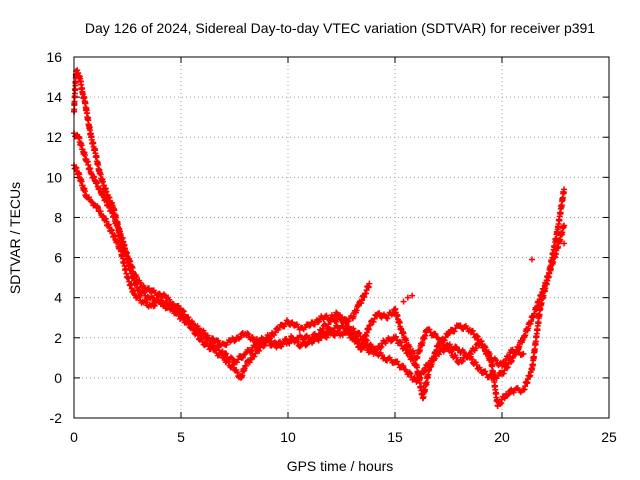  I want to click on series-track-mid2, so click(422, 337).